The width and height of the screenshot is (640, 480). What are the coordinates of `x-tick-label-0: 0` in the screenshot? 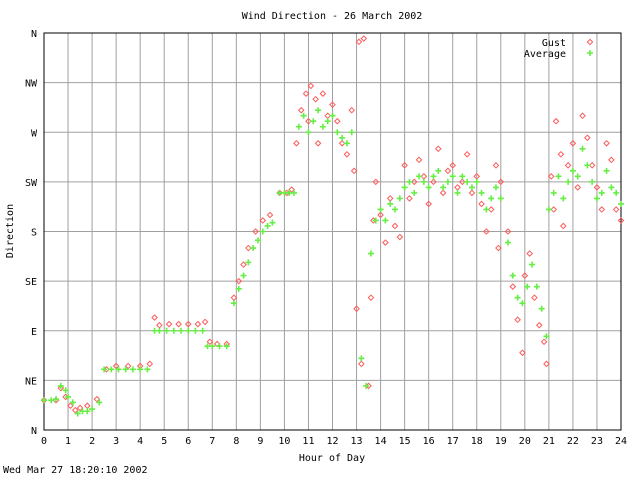 It's located at (44, 441).